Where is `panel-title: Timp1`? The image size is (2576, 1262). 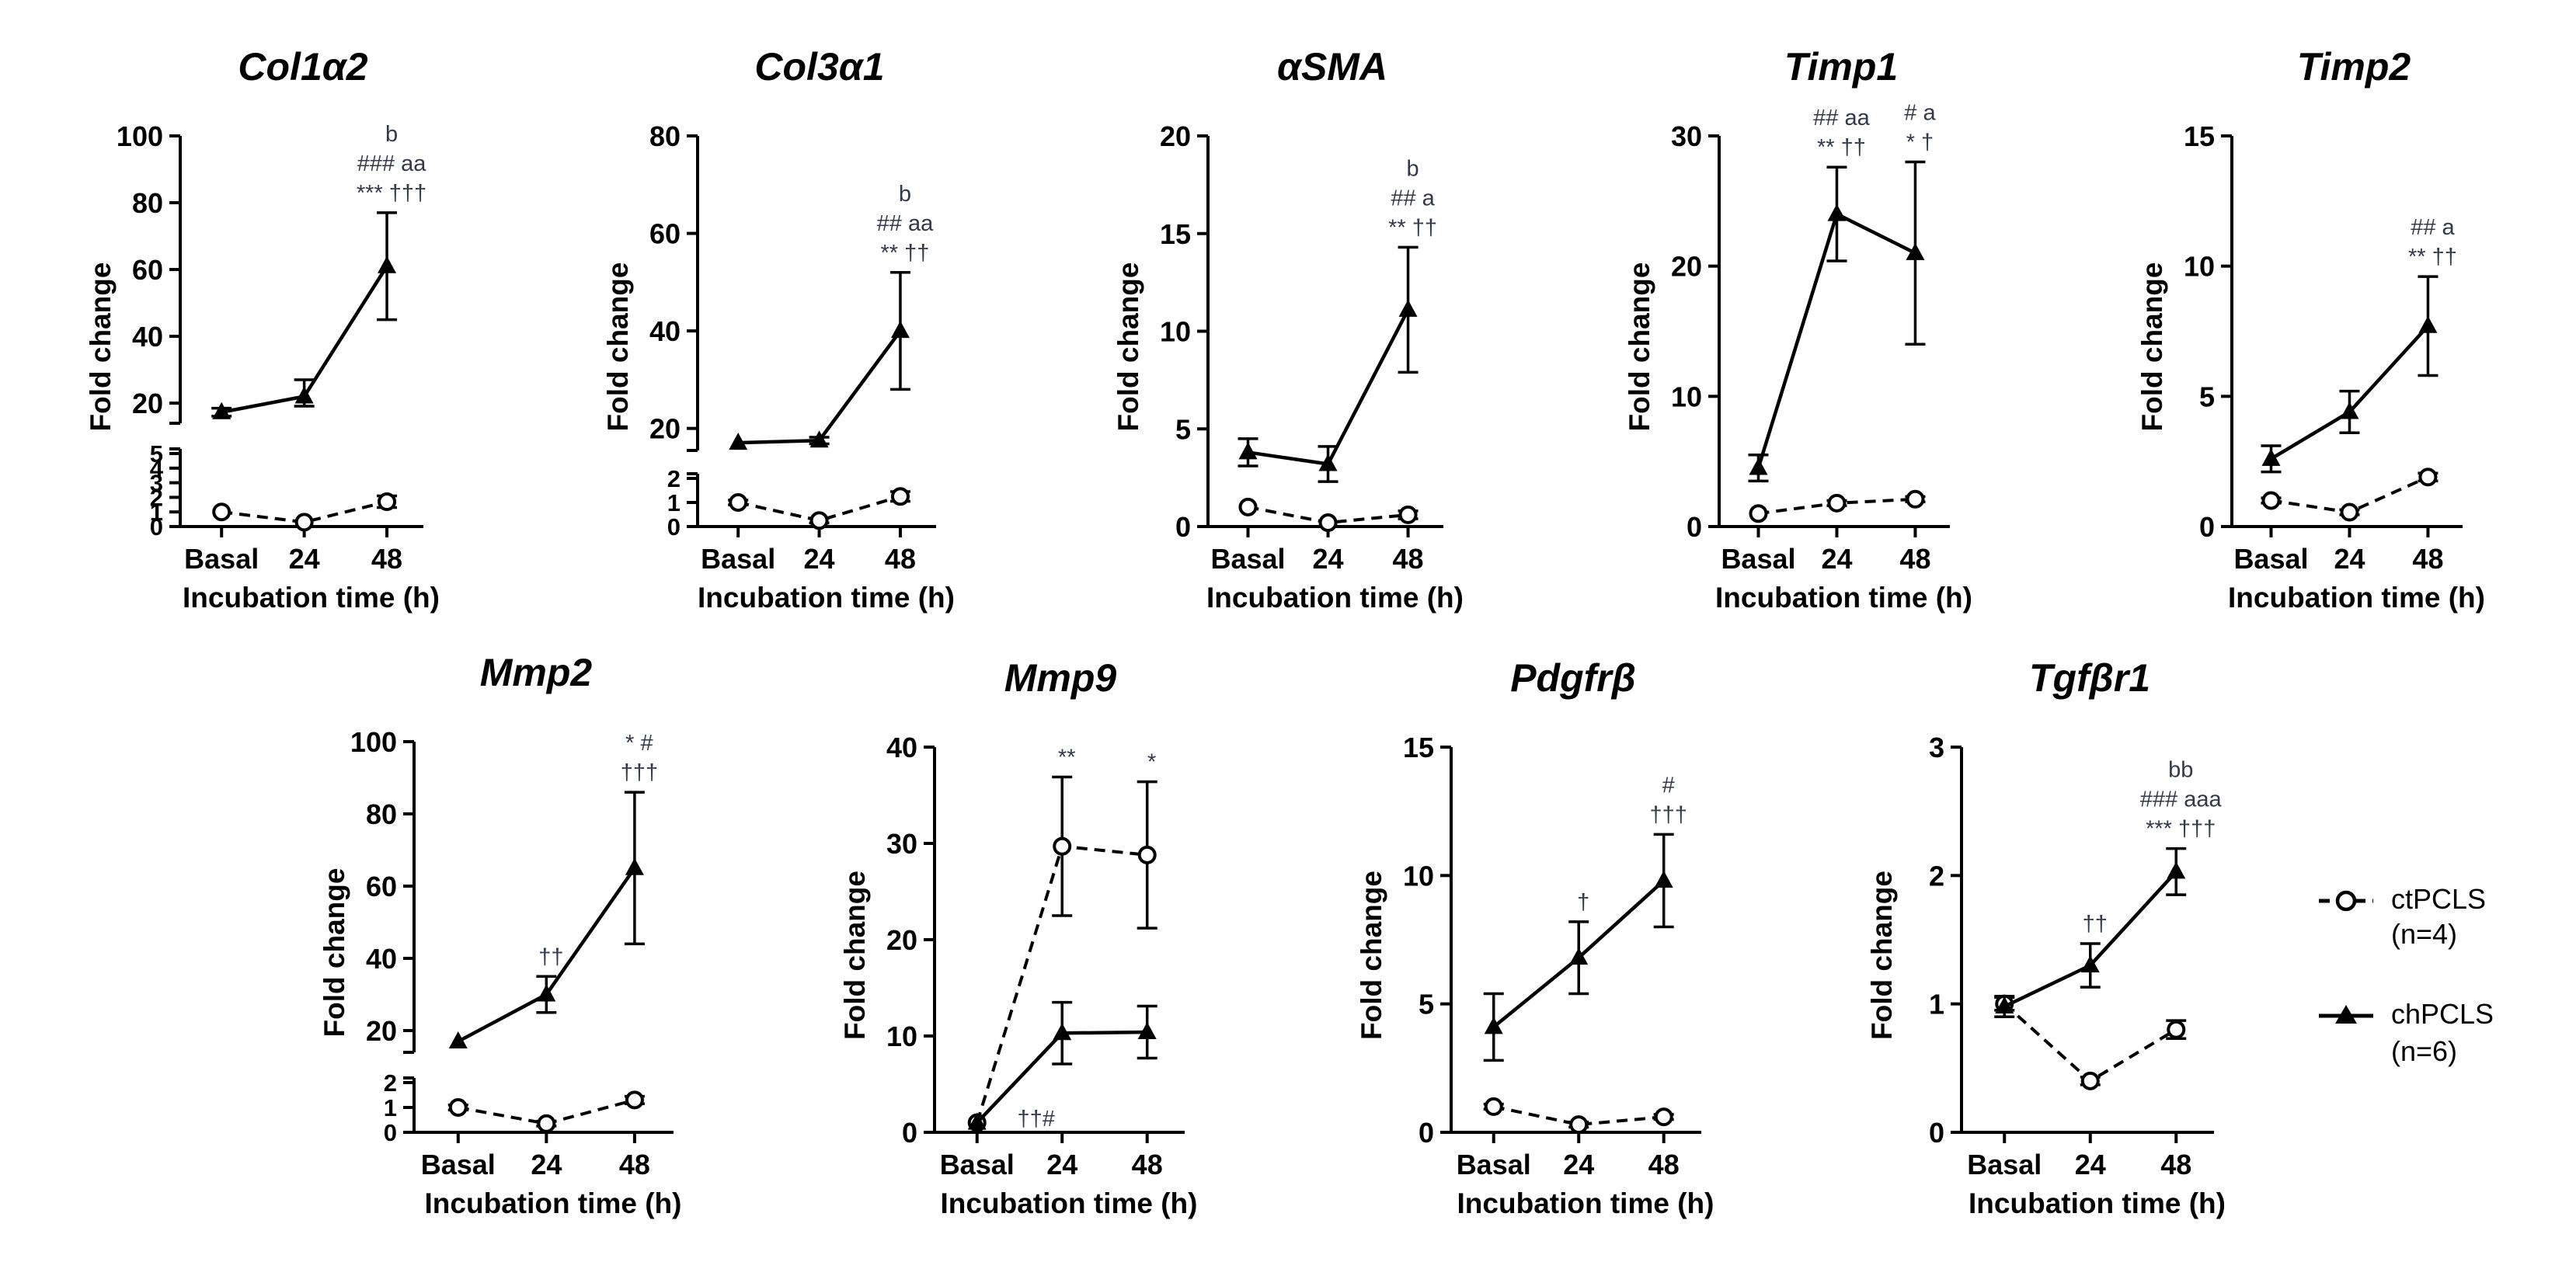 panel-title: Timp1 is located at coordinates (1841, 67).